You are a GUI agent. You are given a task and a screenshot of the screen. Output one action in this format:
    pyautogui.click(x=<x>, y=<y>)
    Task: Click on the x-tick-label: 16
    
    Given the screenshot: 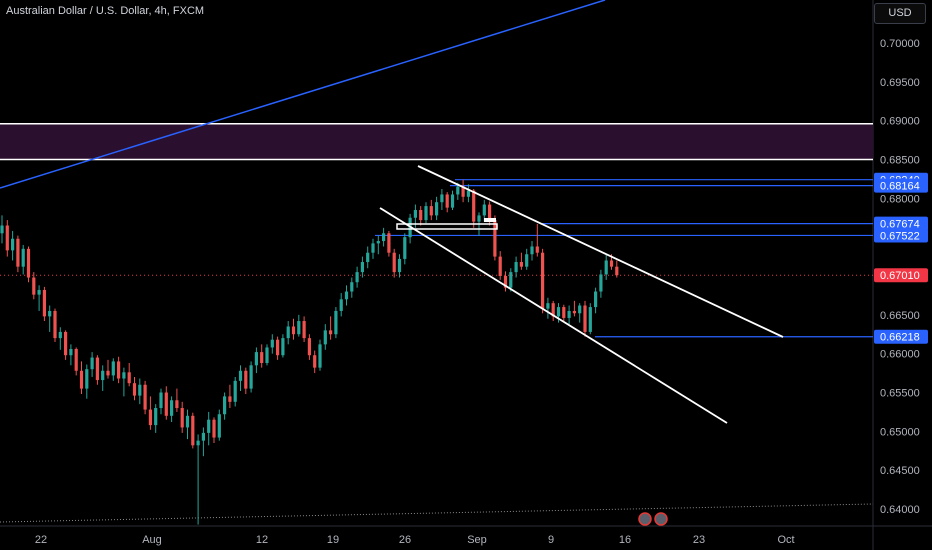 What is the action you would take?
    pyautogui.click(x=625, y=540)
    